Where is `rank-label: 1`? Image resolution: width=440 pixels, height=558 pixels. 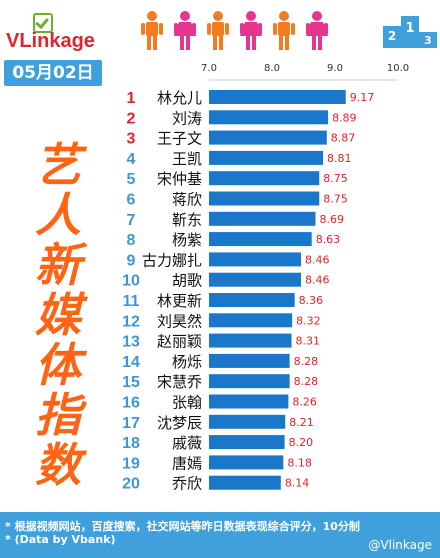
rank-label: 1 is located at coordinates (131, 98).